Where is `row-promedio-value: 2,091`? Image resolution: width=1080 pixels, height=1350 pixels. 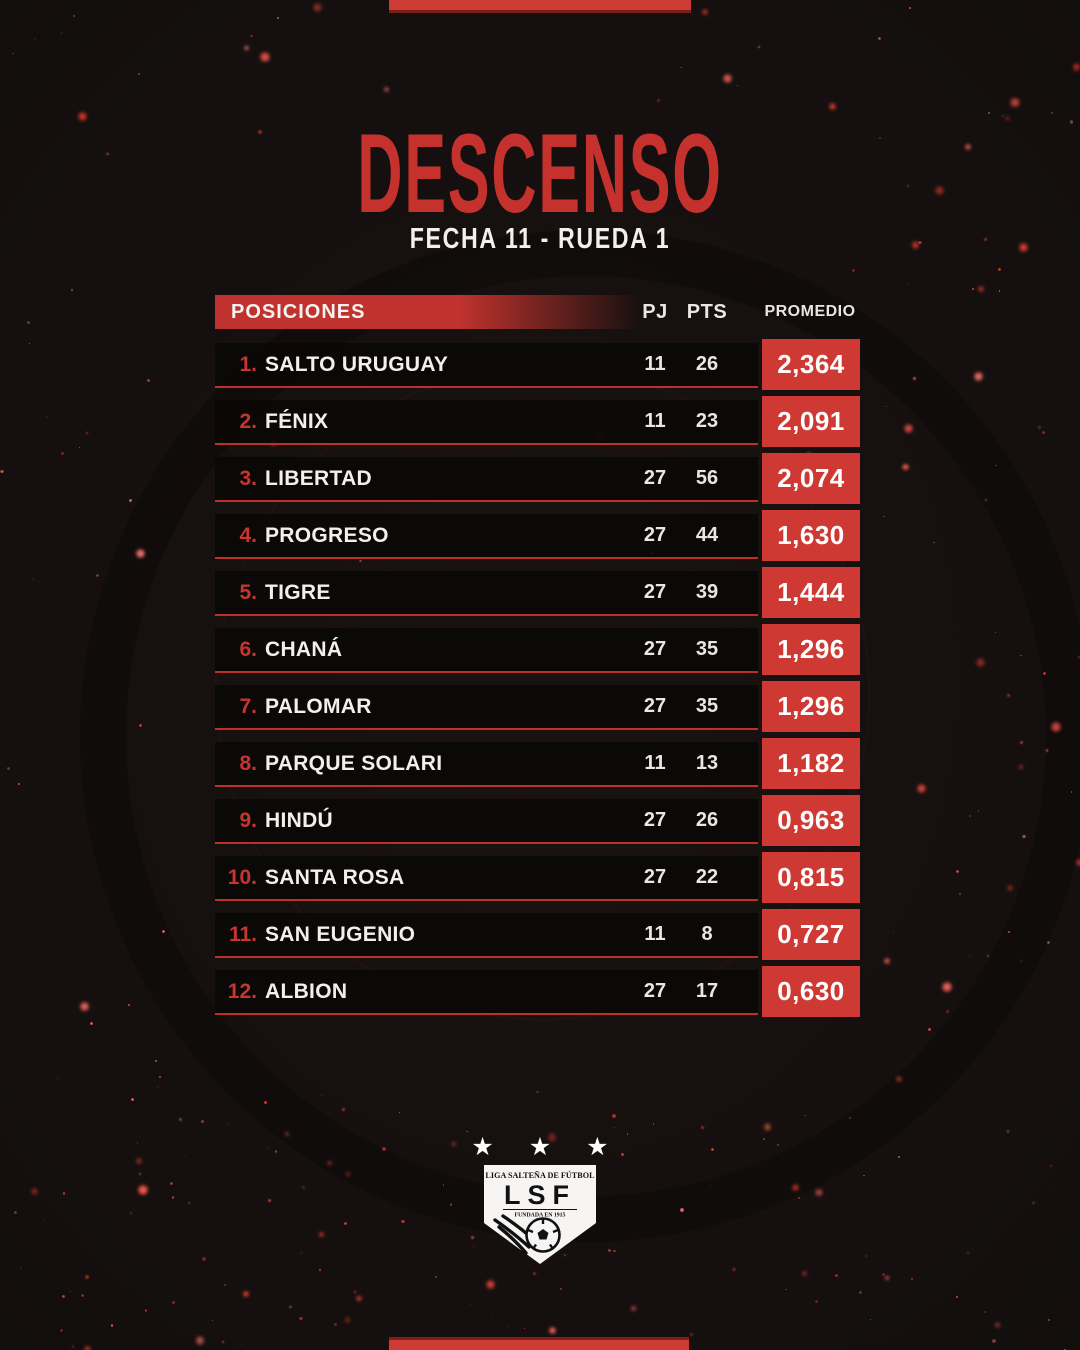 row-promedio-value: 2,091 is located at coordinates (811, 421).